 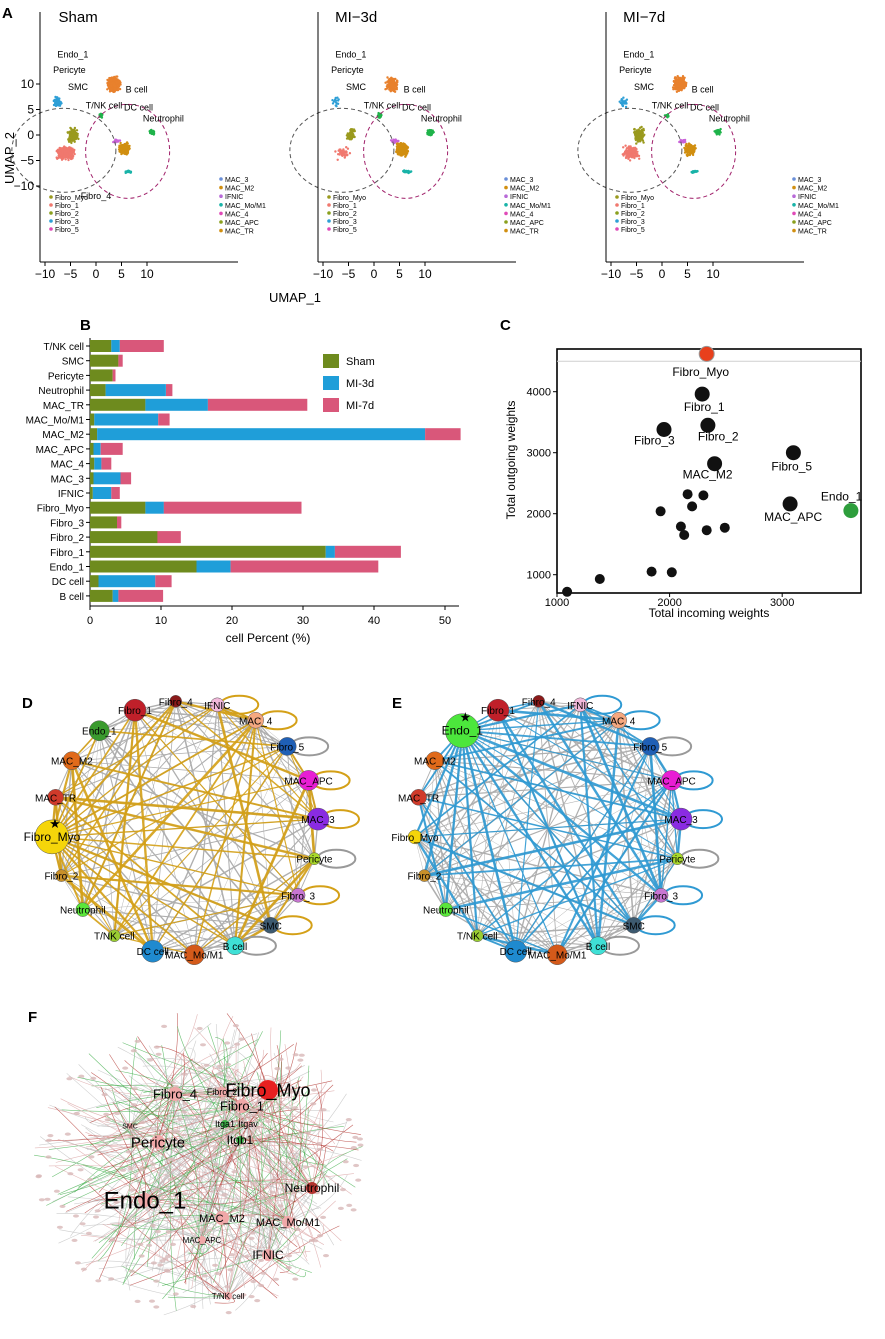 What do you see at coordinates (374, 621) in the screenshot?
I see `bar-x-tick-label: 40` at bounding box center [374, 621].